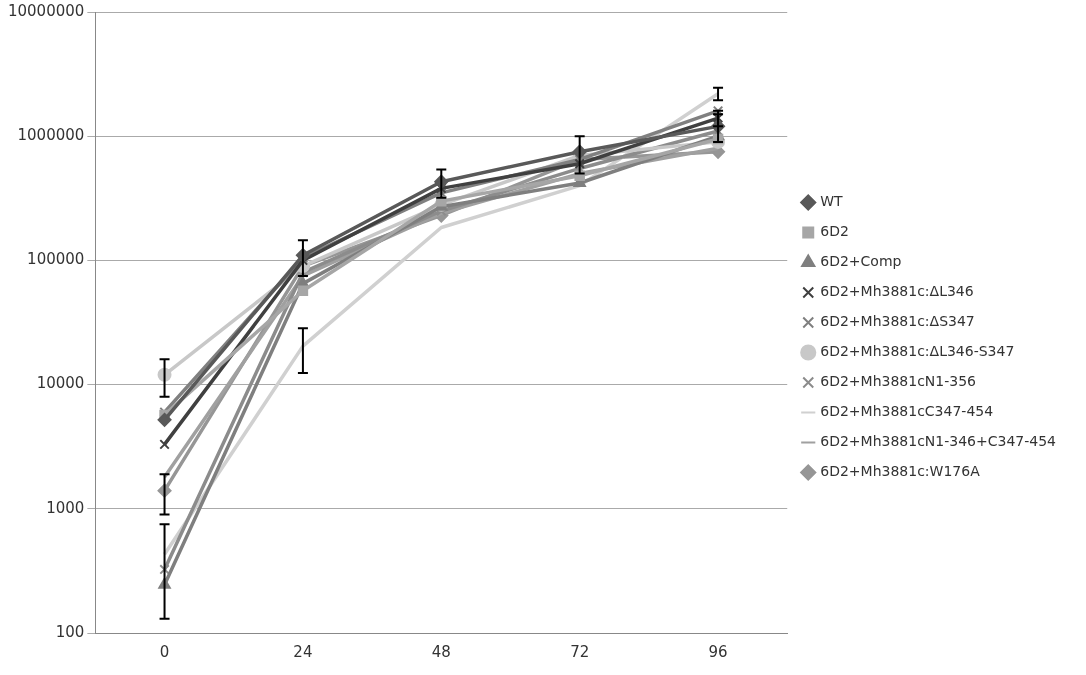 This screenshot has width=1086, height=675. I want to click on legend-label: 6D2+Mh3881c:ΔS347, so click(897, 321).